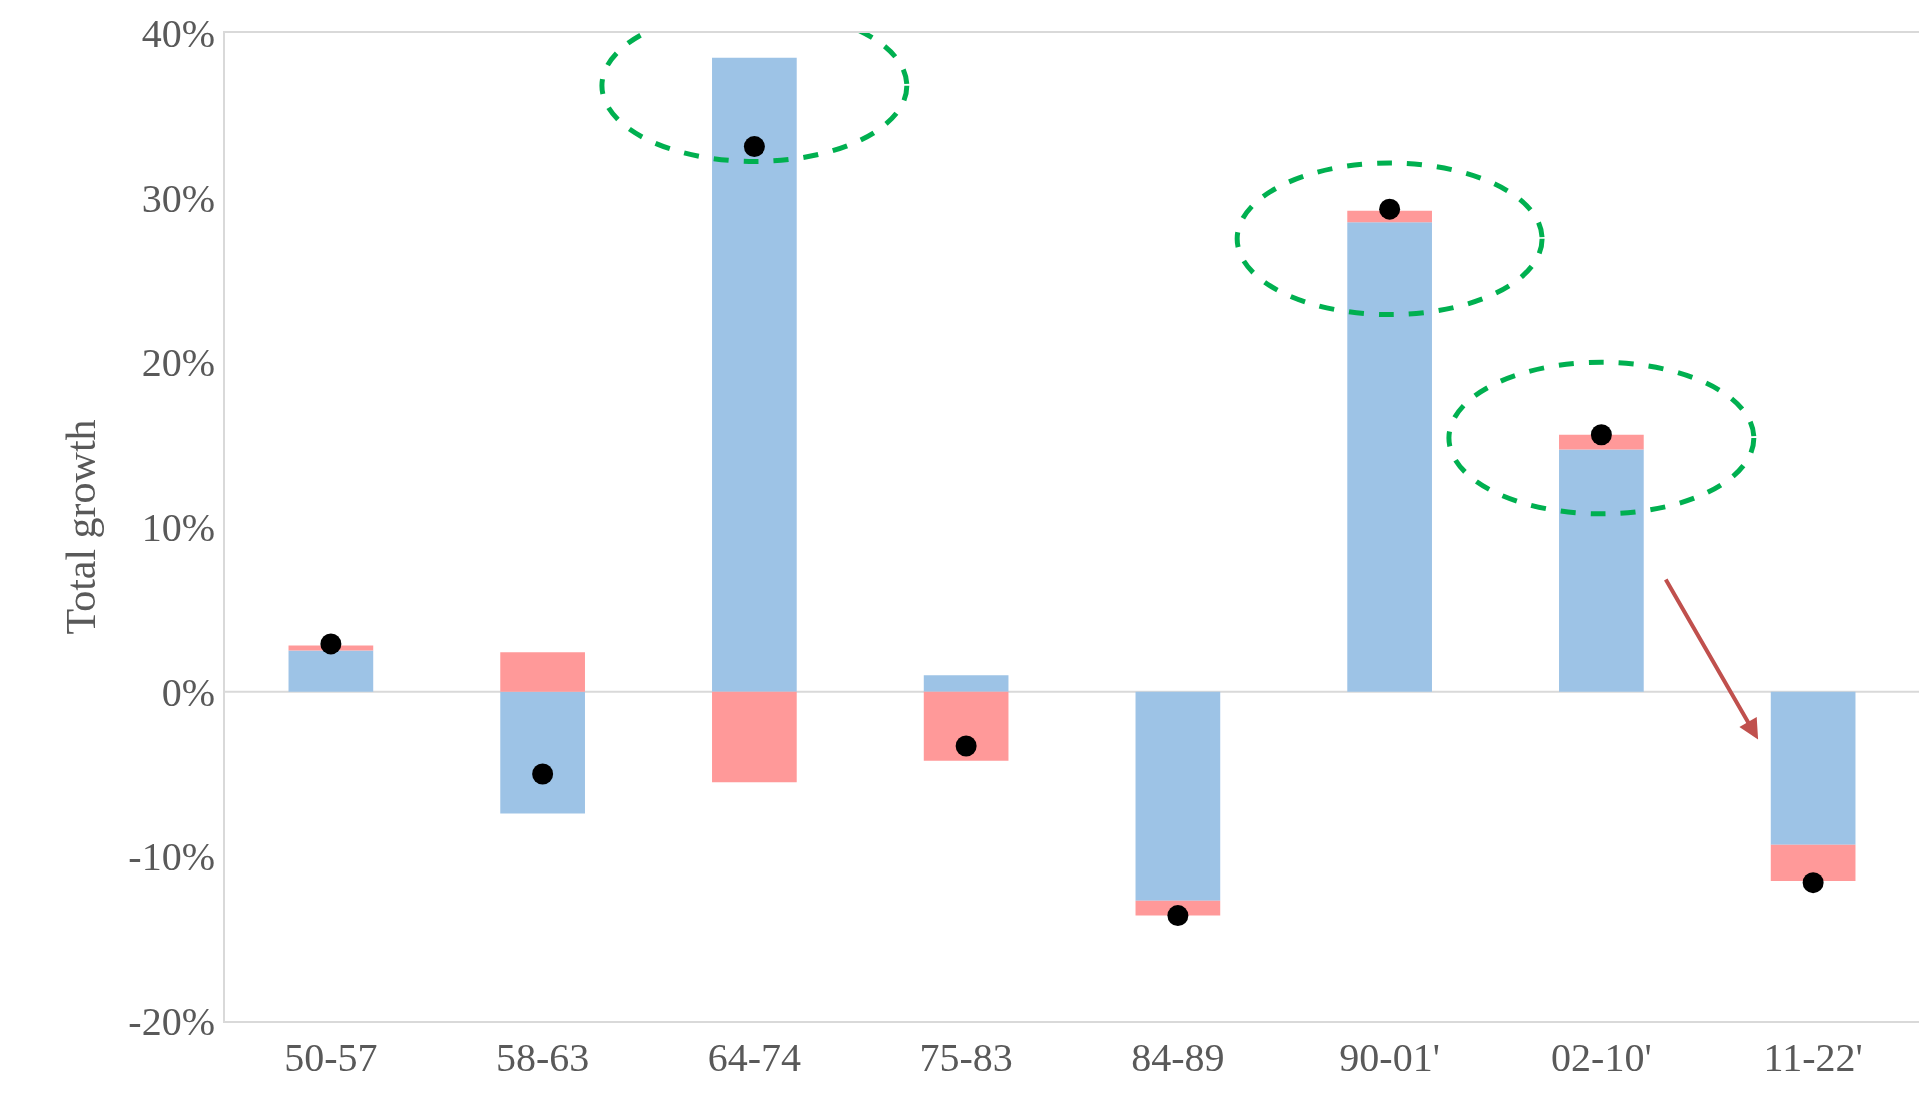 The height and width of the screenshot is (1101, 1923). What do you see at coordinates (542, 1057) in the screenshot?
I see `x-tick-label: 58-63` at bounding box center [542, 1057].